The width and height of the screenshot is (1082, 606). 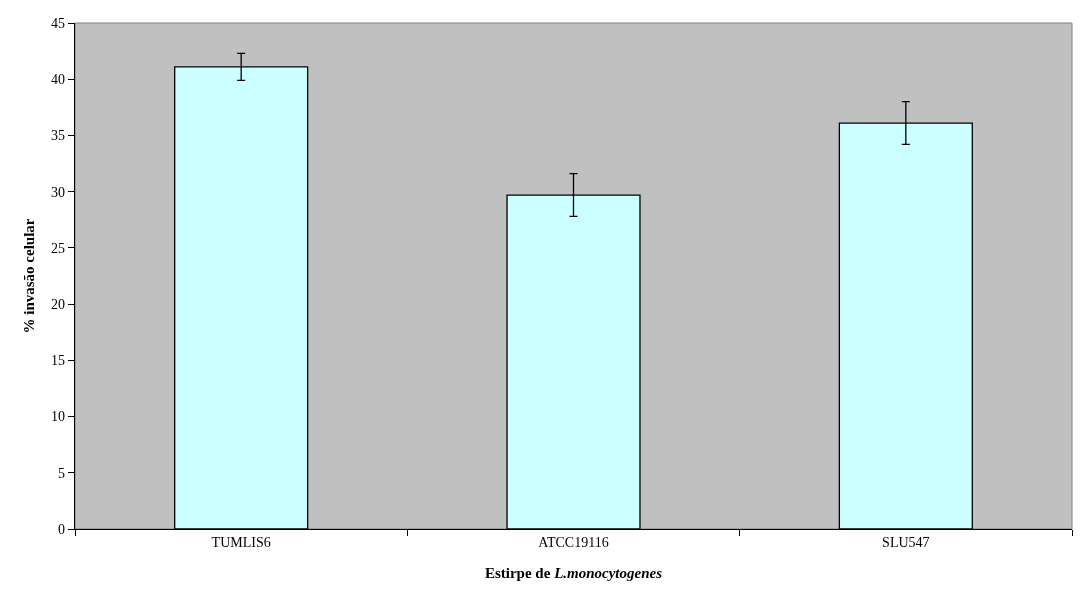 I want to click on y-tick-label: 30, so click(x=58, y=192).